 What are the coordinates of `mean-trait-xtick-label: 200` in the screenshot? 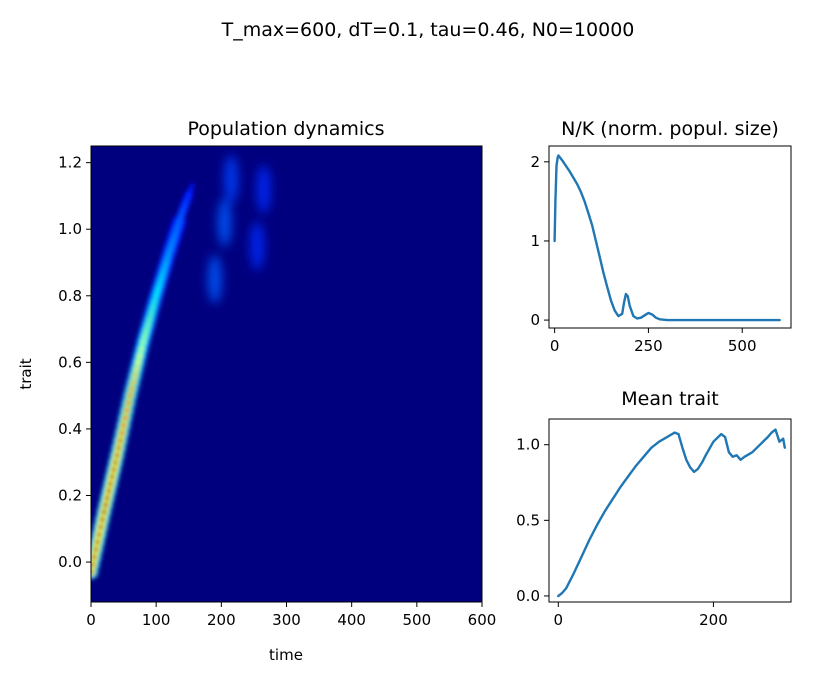 It's located at (713, 620).